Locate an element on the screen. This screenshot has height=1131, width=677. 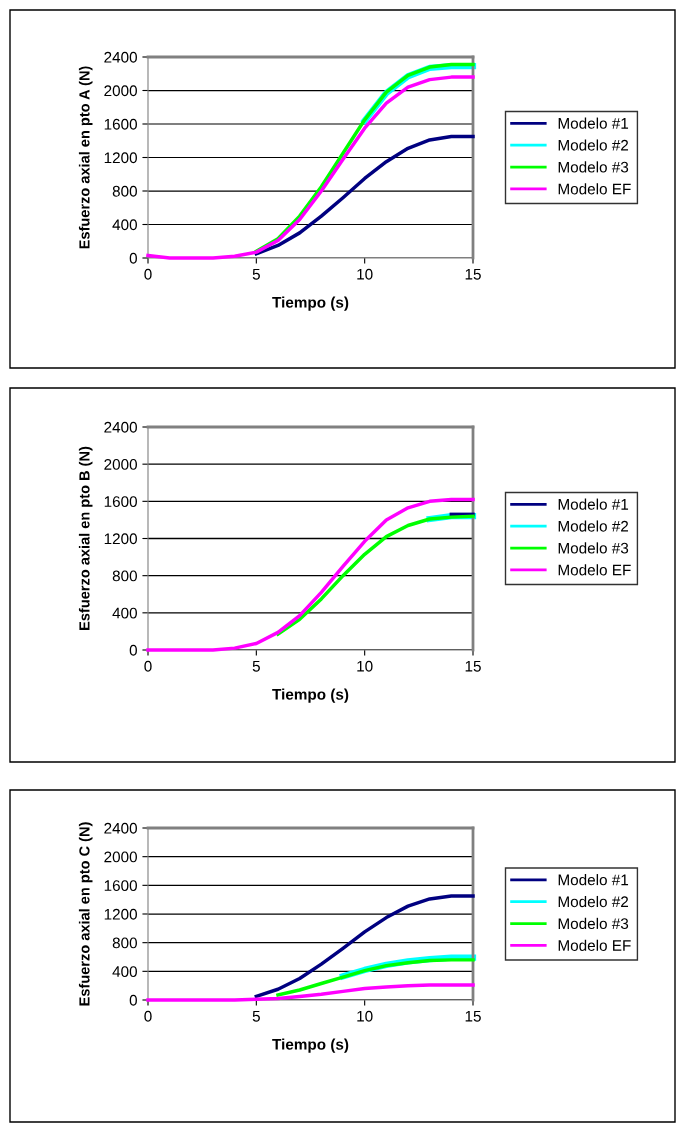
y-axis-title: Esfuerzo axial en pto B (N) is located at coordinates (85, 538).